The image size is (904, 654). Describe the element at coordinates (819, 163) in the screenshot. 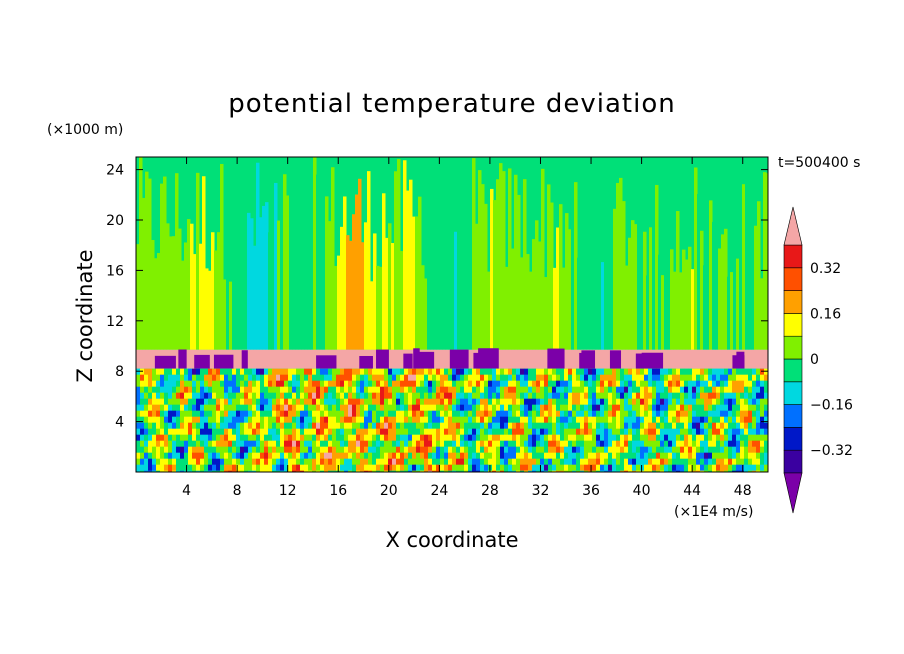

I see `time-label: t=500400 s` at that location.